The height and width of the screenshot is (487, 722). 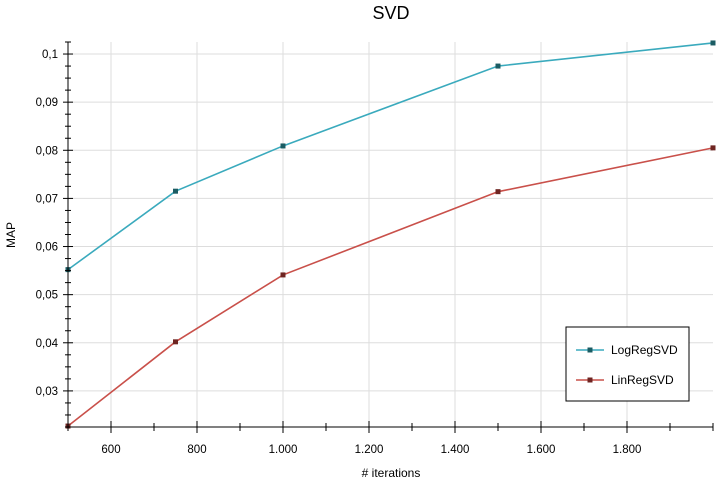 What do you see at coordinates (541, 450) in the screenshot?
I see `x-tick-label: 1.600` at bounding box center [541, 450].